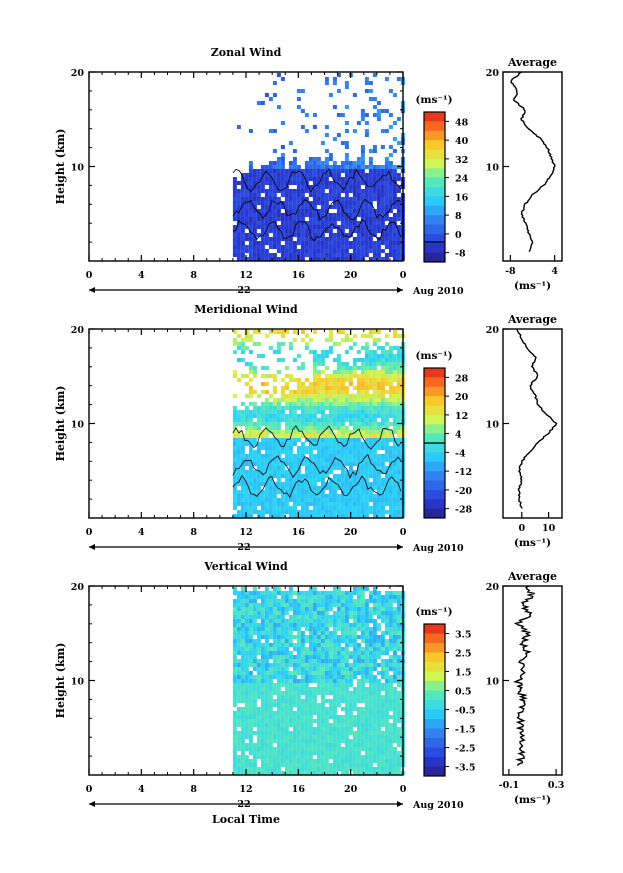 The image size is (623, 873). What do you see at coordinates (464, 491) in the screenshot?
I see `colorbar-tick-label: -20` at bounding box center [464, 491].